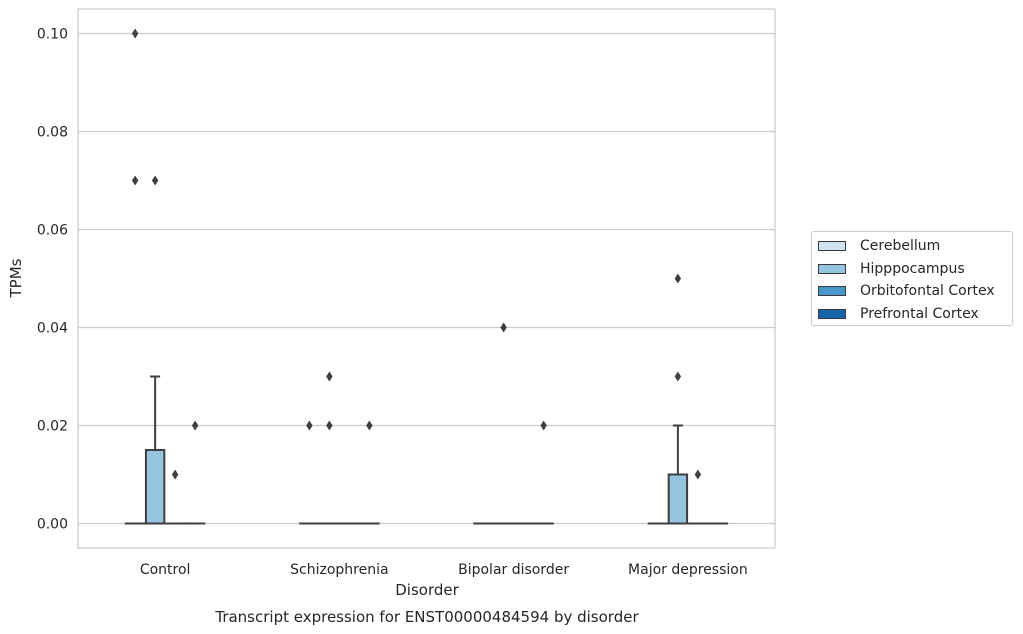 This screenshot has width=1023, height=634. I want to click on legend-label: Prefrontal Cortex, so click(919, 313).